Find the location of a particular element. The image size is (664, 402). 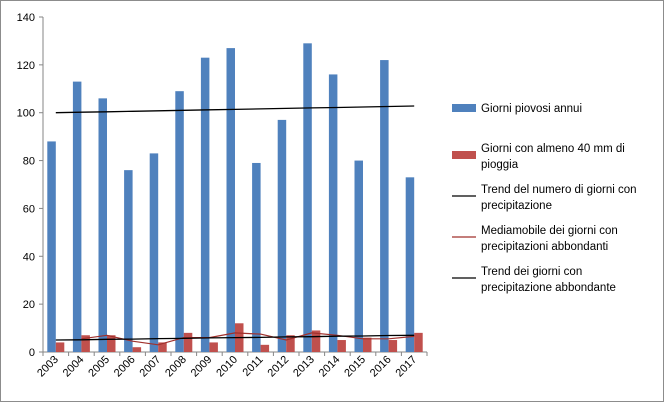

y-tick-label: 100 is located at coordinates (26, 114).